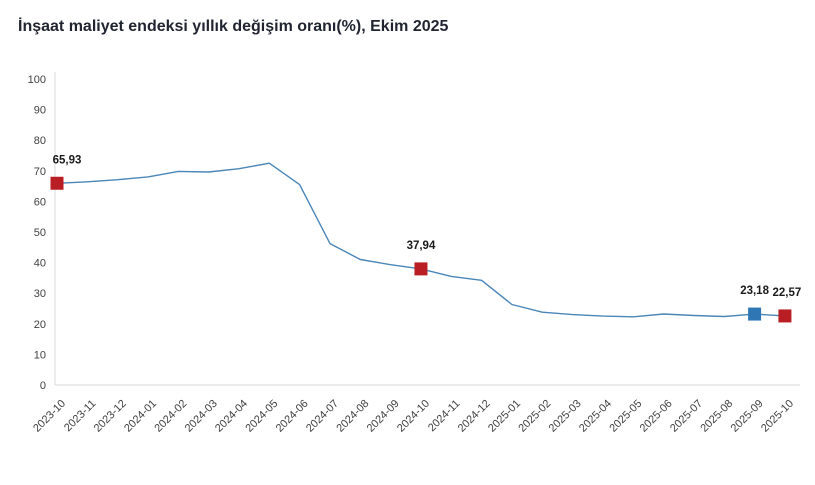 The image size is (815, 485). What do you see at coordinates (383, 416) in the screenshot?
I see `x-axis-tick-label: 2024-09` at bounding box center [383, 416].